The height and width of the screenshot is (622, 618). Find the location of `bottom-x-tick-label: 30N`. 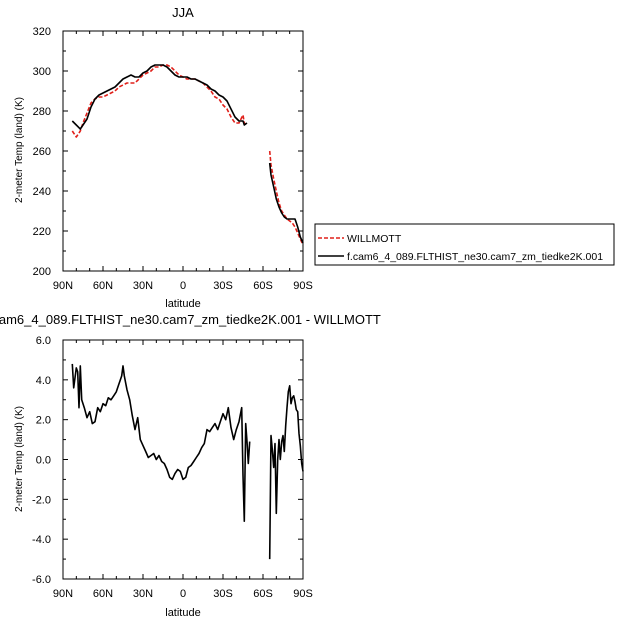

bottom-x-tick-label: 30N is located at coordinates (143, 594).